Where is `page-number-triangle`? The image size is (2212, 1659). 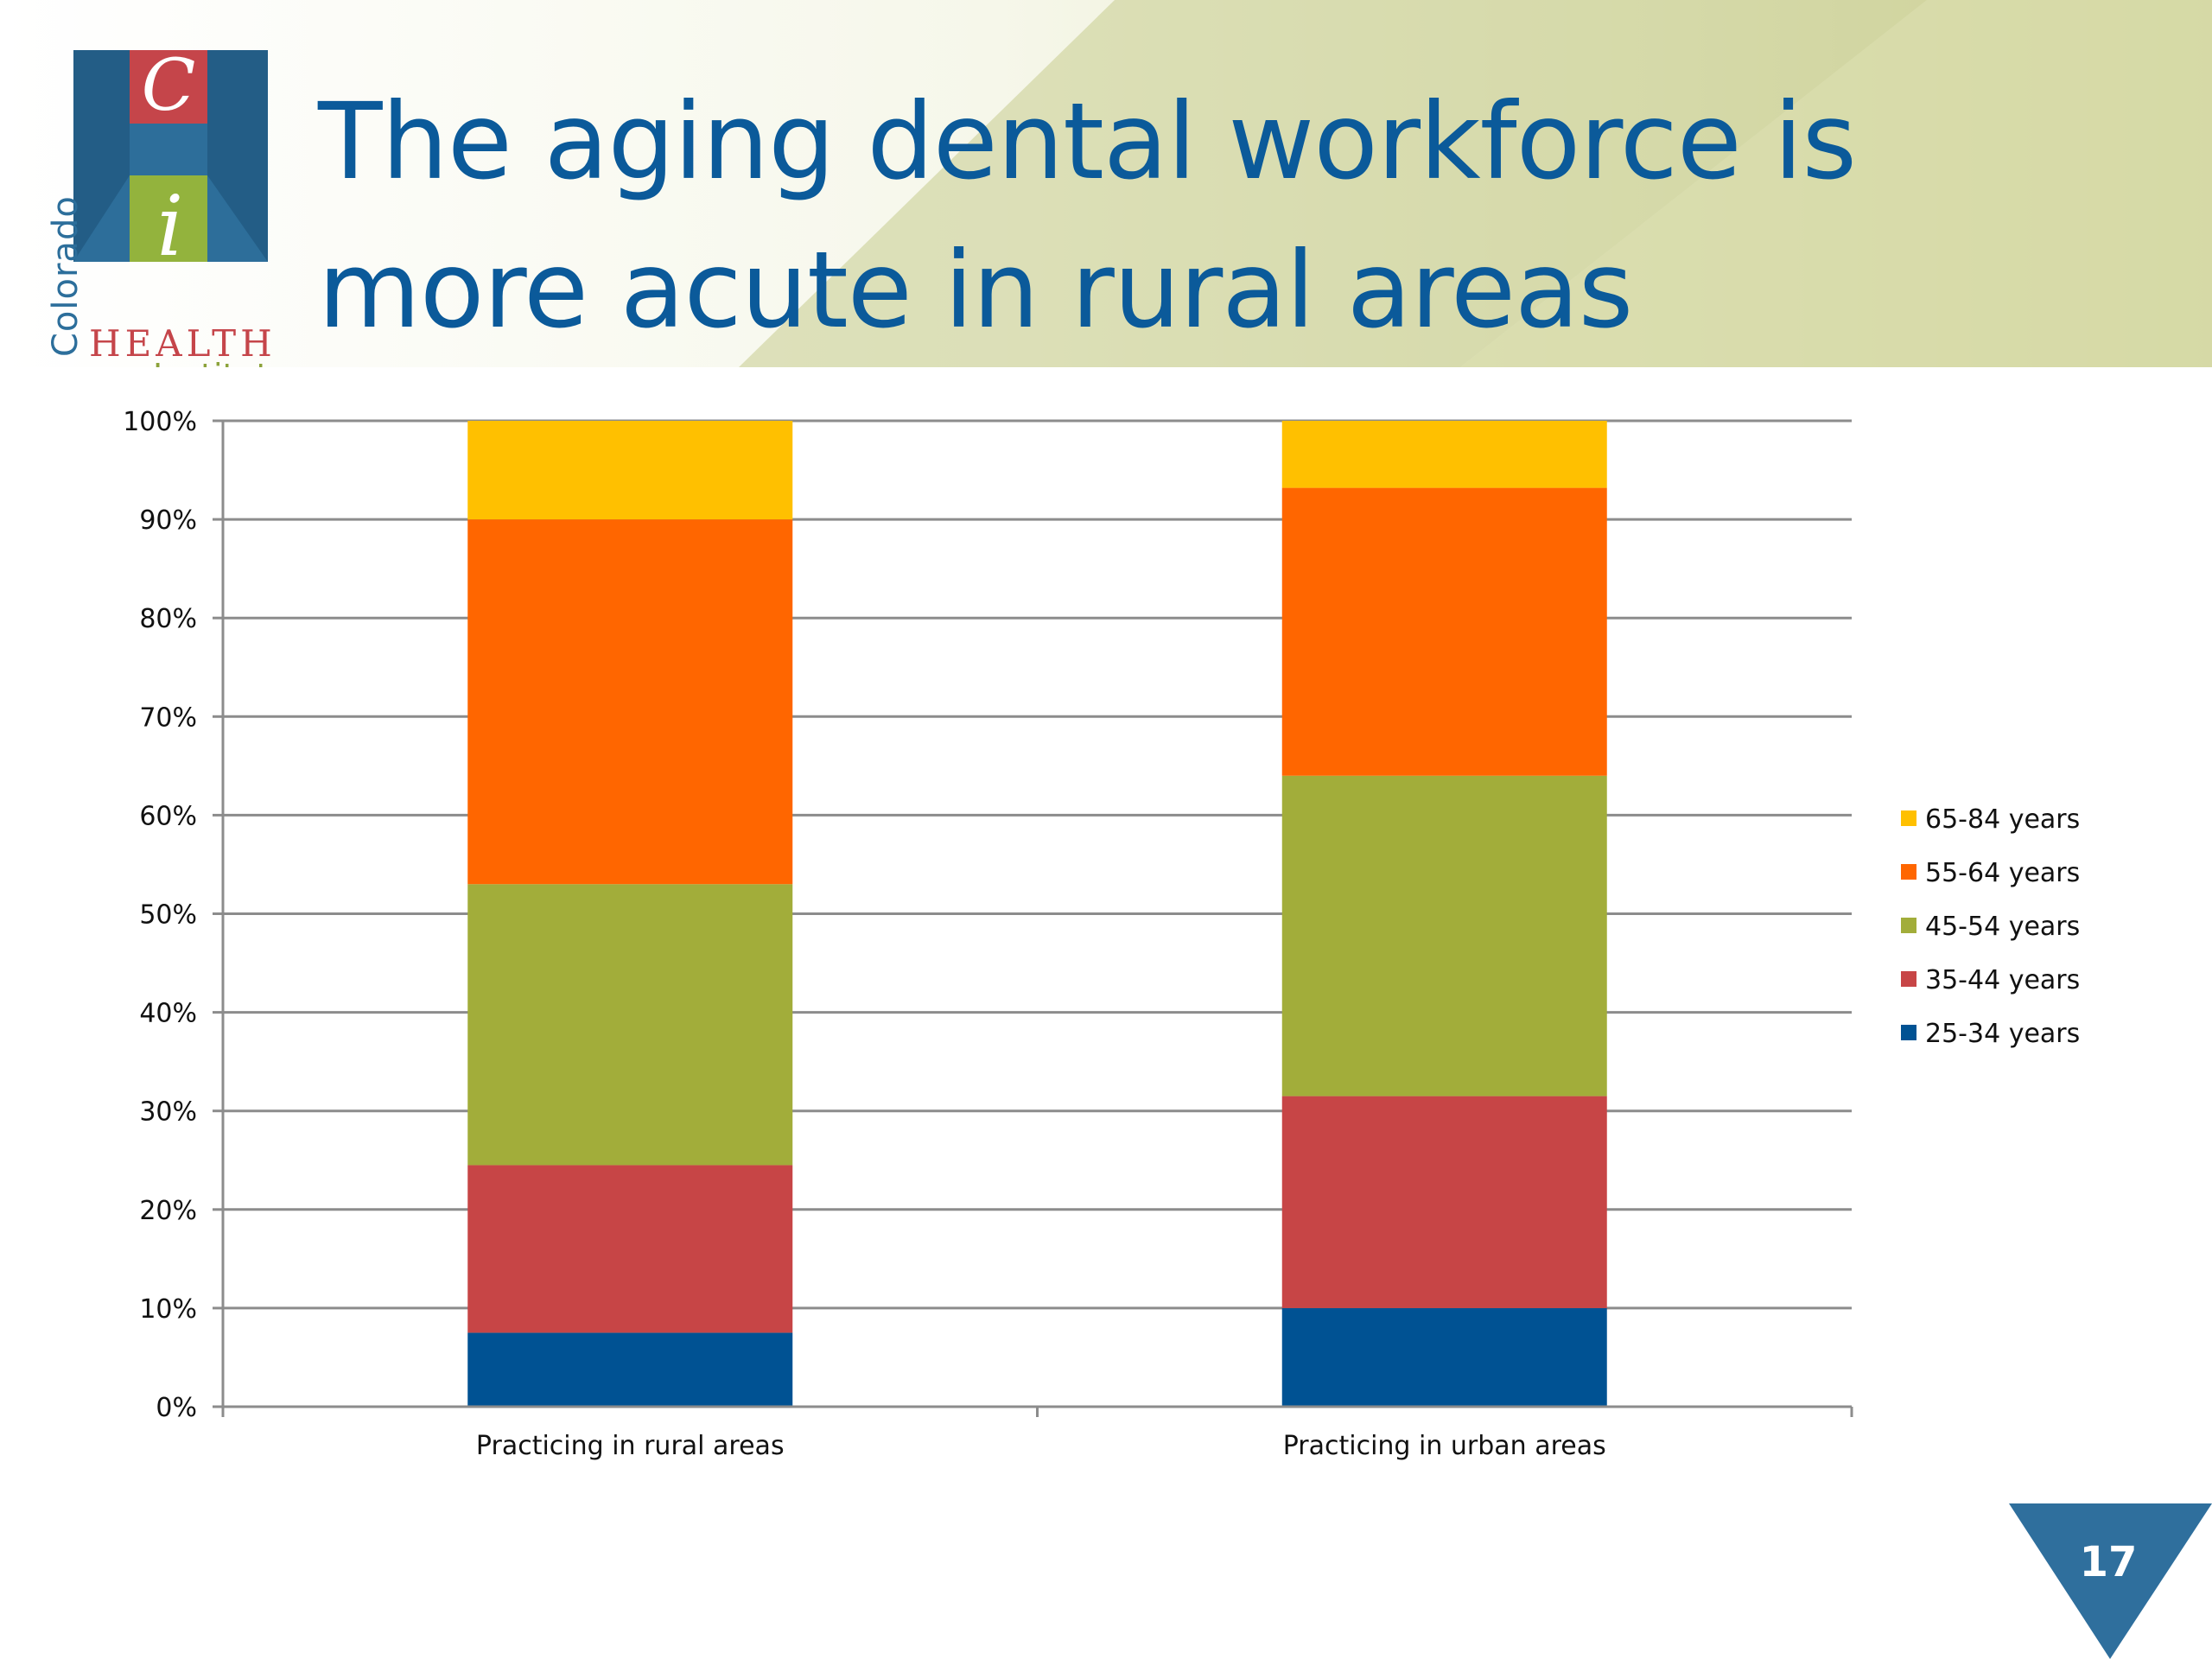 page-number-triangle is located at coordinates (2110, 1581).